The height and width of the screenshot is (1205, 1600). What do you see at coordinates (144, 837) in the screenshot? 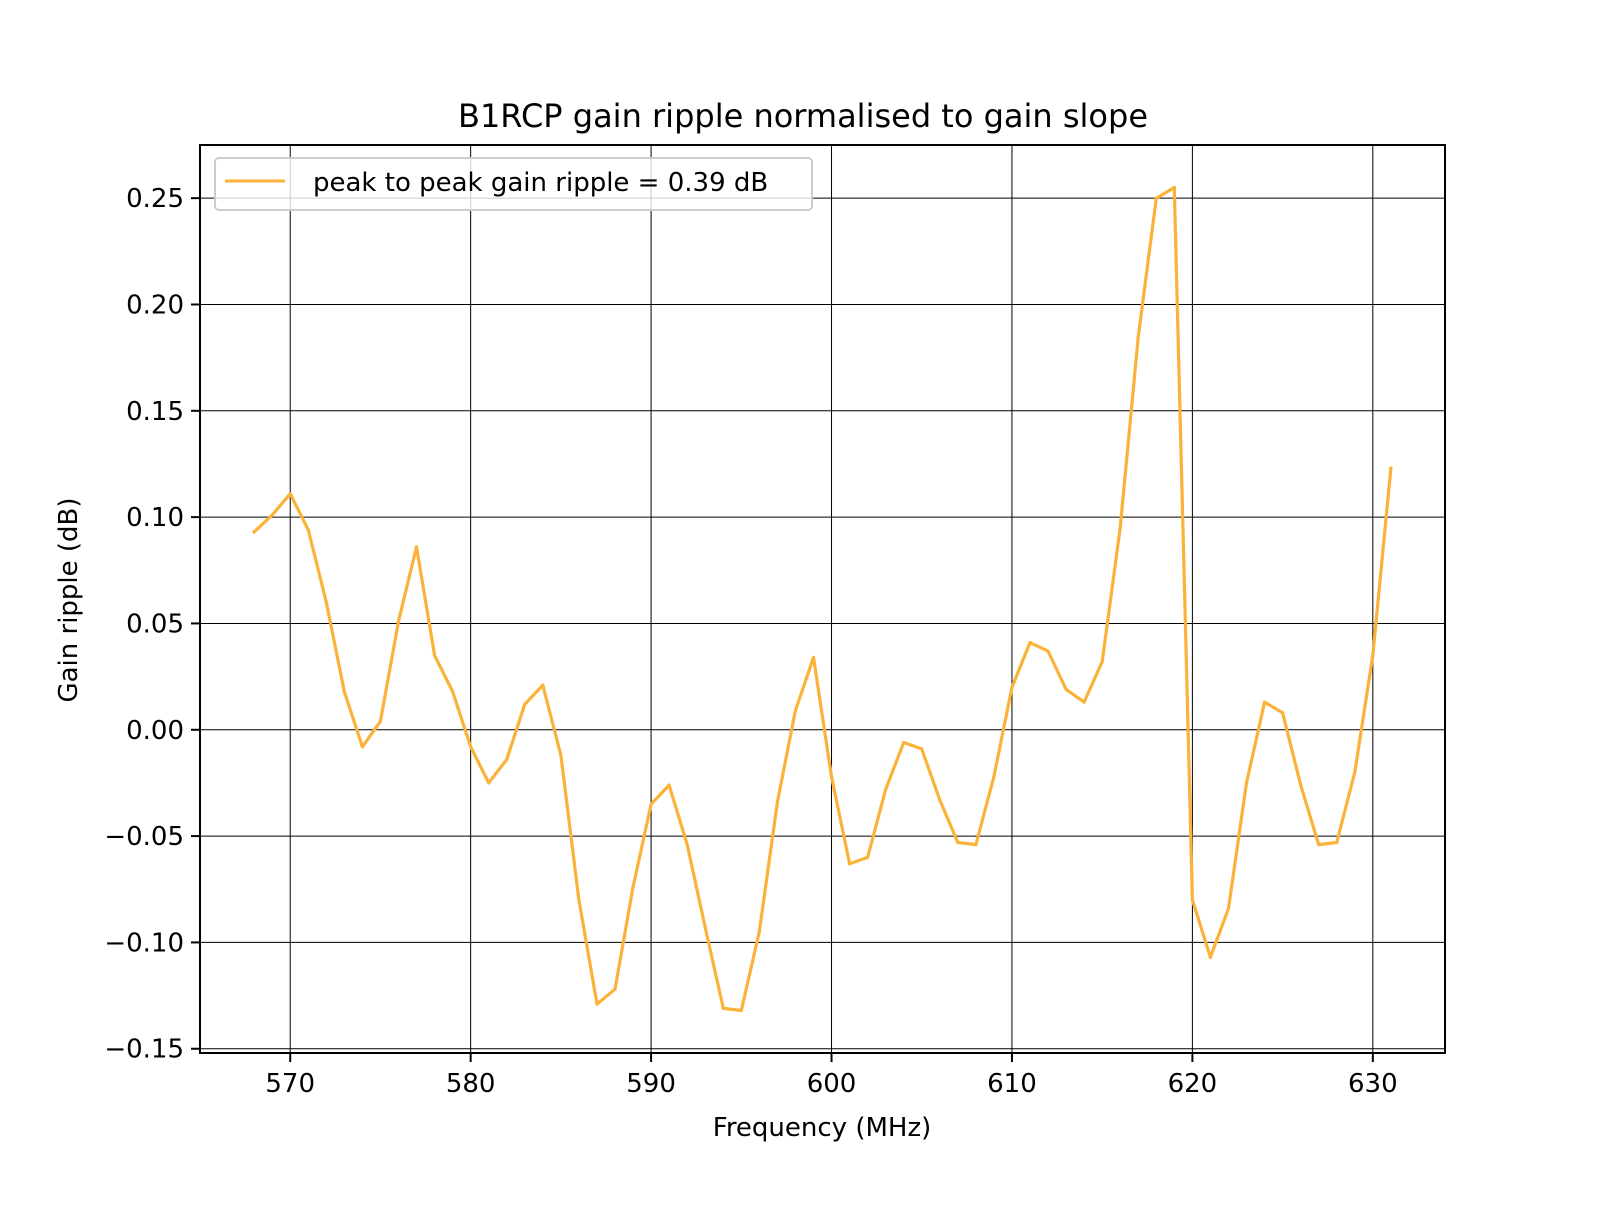
I see `y-tick-label: −0.05` at bounding box center [144, 837].